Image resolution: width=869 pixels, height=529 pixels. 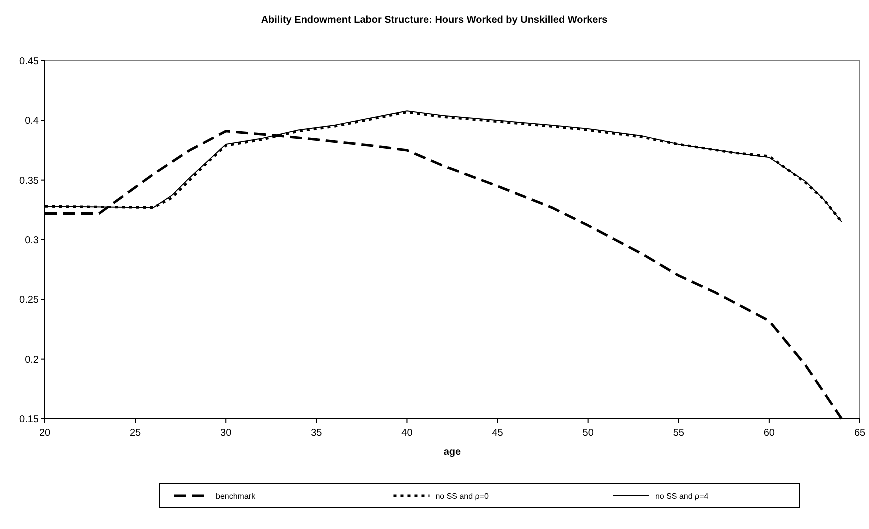 I want to click on x-tick-label: 25, so click(x=136, y=433).